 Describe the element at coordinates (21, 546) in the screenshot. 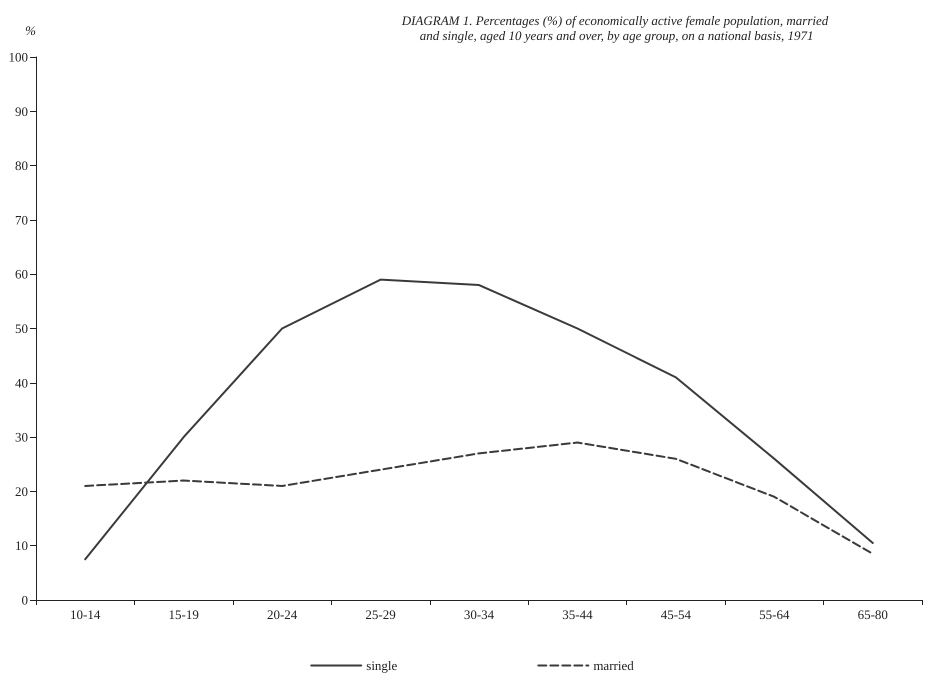

I see `y-tick-label: 10` at that location.